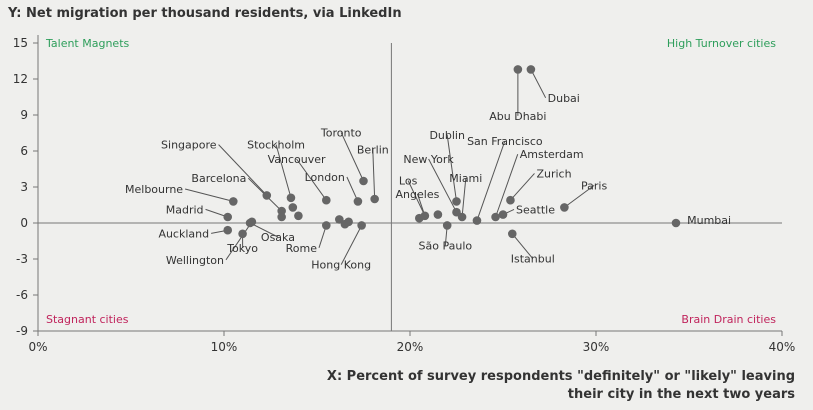 The image size is (813, 410). Describe the element at coordinates (22, 331) in the screenshot. I see `y-tick-label: -9` at that location.